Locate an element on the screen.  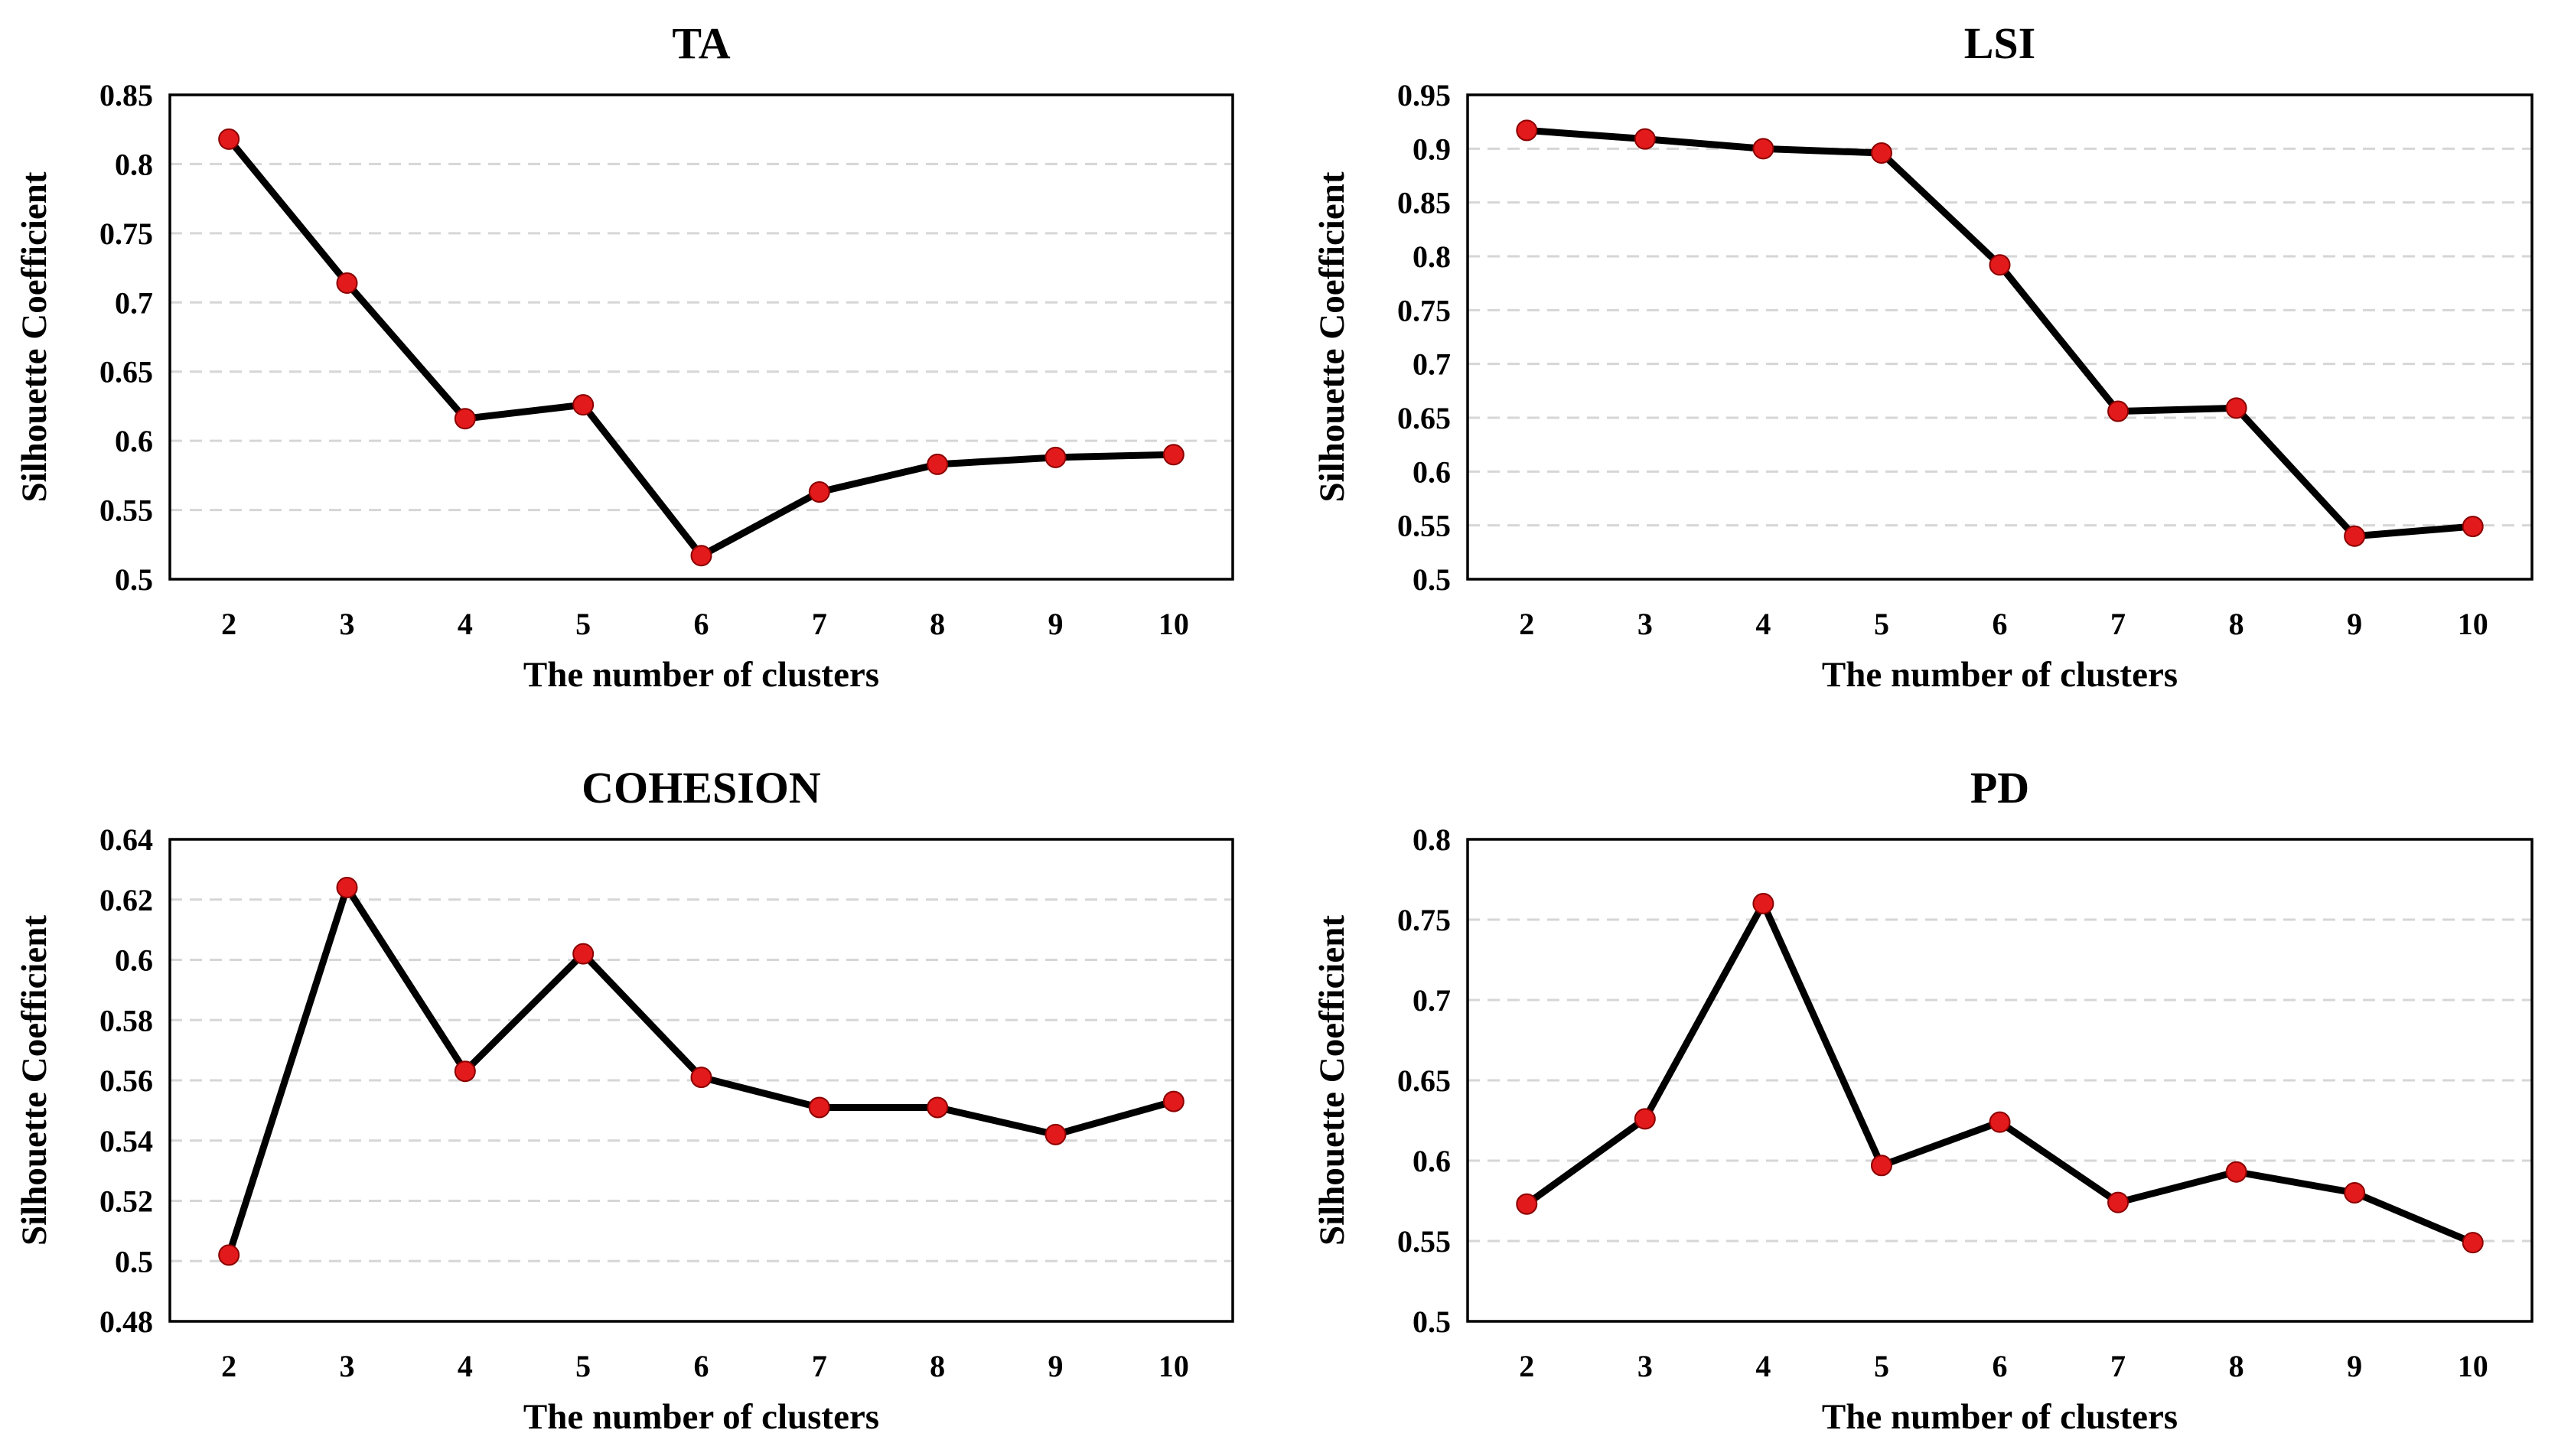
pd-plot-frame is located at coordinates (2000, 1080).